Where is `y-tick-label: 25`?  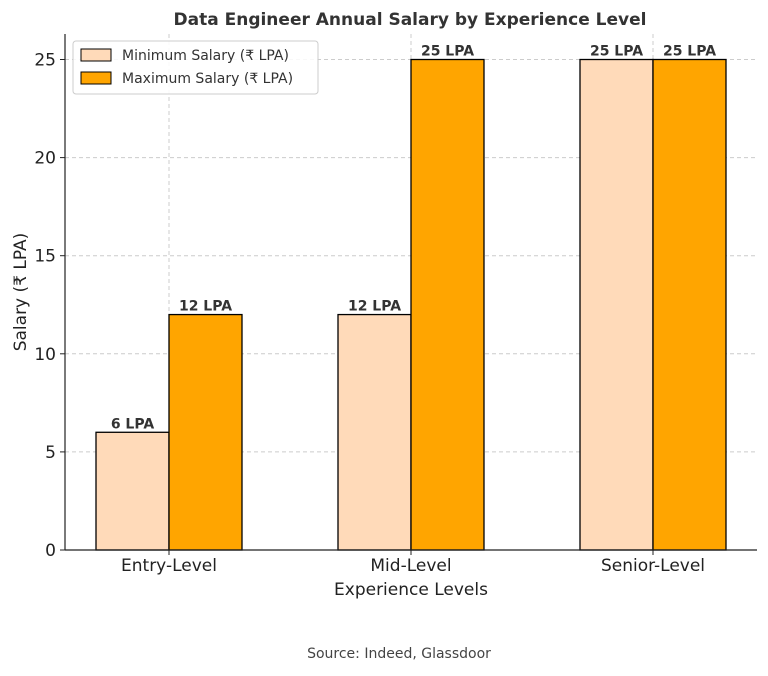 y-tick-label: 25 is located at coordinates (45, 61).